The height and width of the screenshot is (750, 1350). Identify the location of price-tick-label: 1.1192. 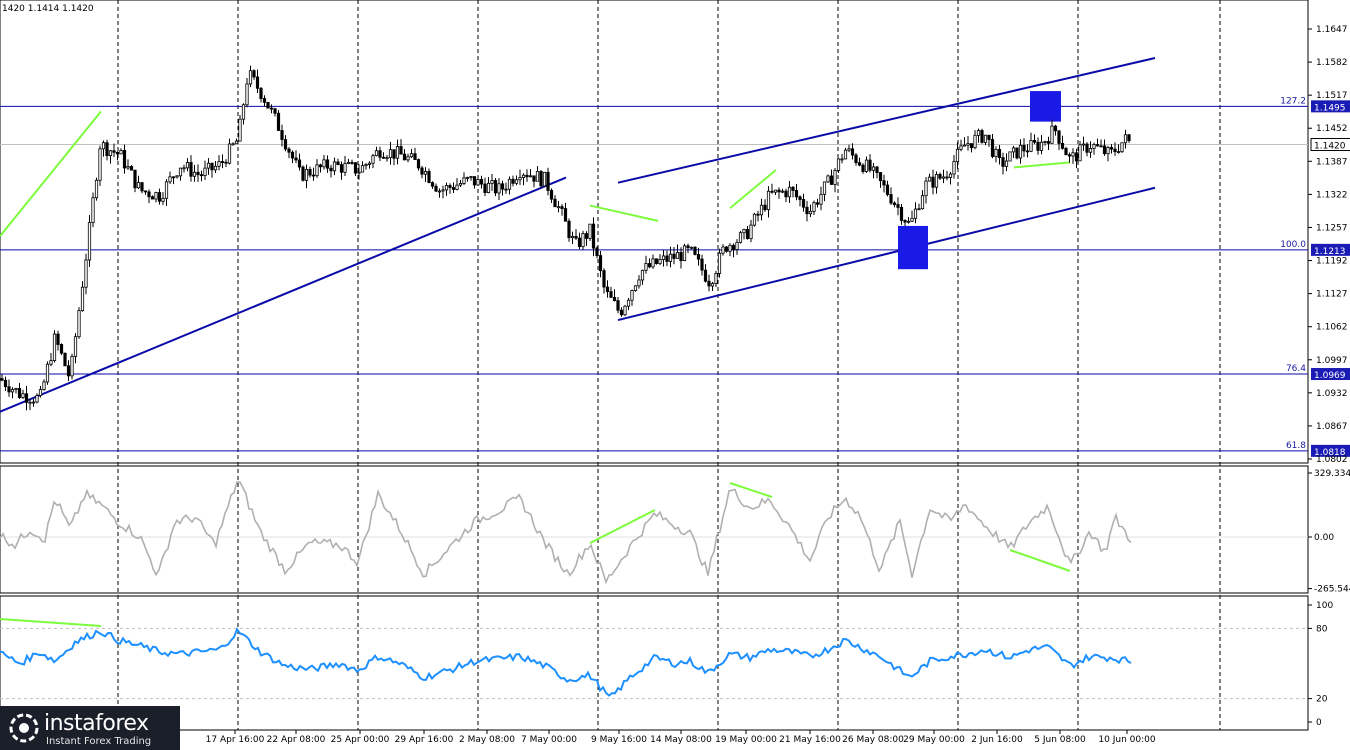
(1332, 262).